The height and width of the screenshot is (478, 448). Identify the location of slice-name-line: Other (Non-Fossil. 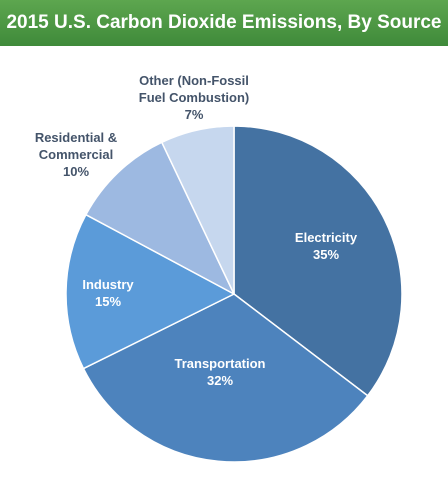
(194, 80).